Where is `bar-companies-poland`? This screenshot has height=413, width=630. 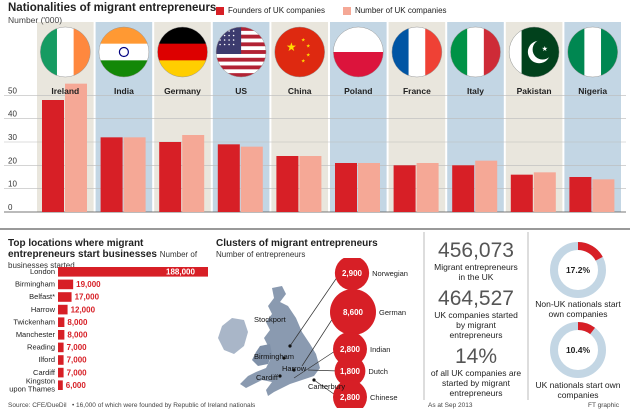
bar-companies-poland is located at coordinates (369, 187).